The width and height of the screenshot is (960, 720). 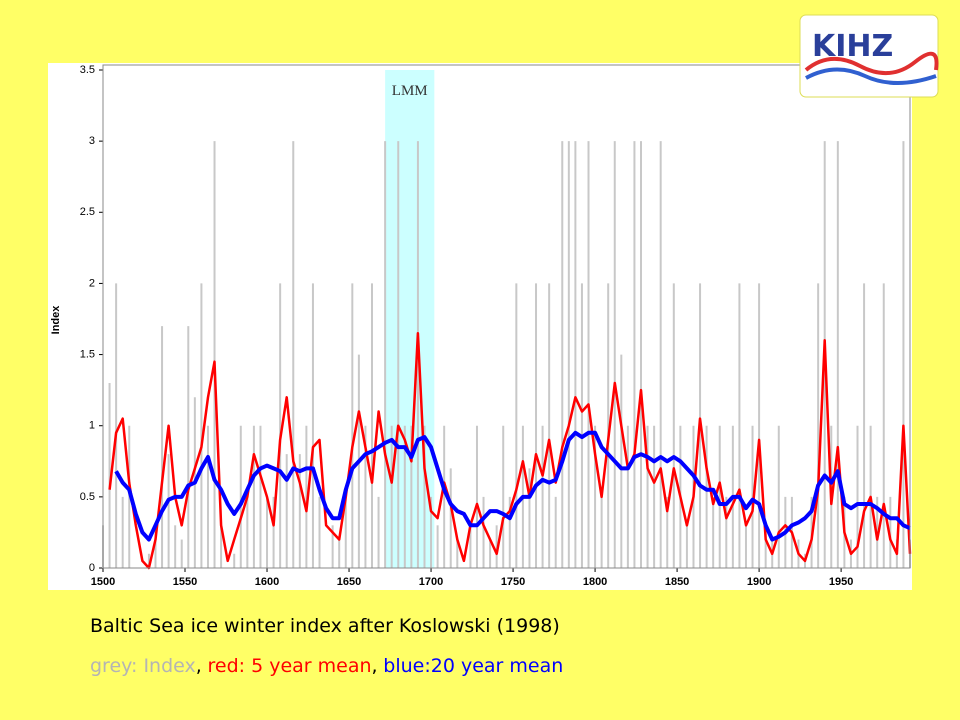 I want to click on y-tick-label: 0.5, so click(x=87, y=497).